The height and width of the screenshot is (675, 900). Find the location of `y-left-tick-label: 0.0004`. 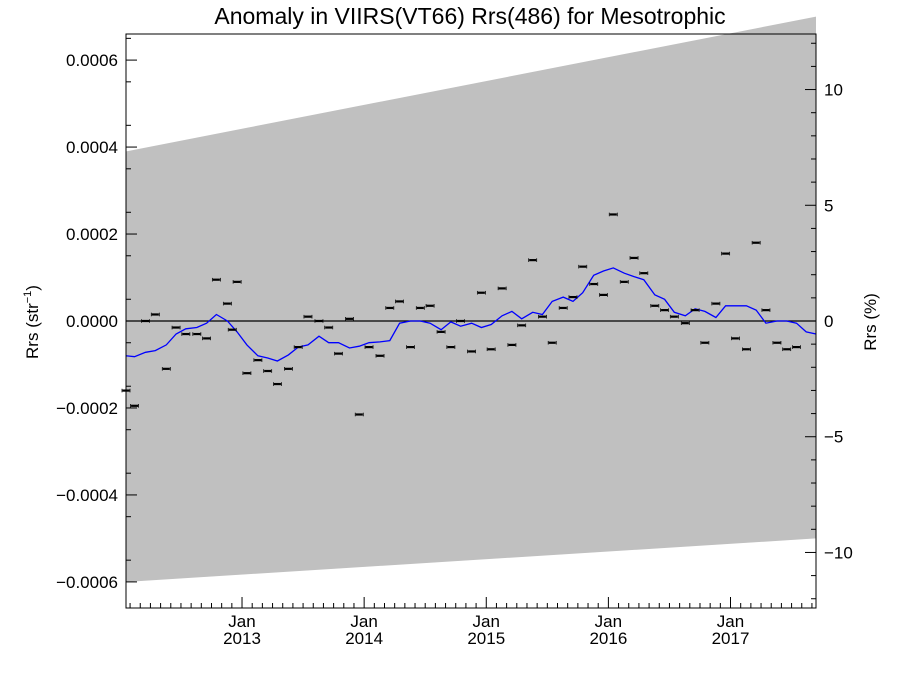

y-left-tick-label: 0.0004 is located at coordinates (92, 147).